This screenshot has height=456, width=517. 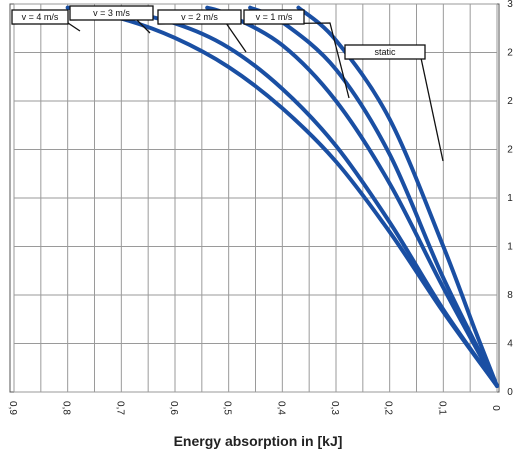 I want to click on series-label-3: v = 1 m/s, so click(x=274, y=17).